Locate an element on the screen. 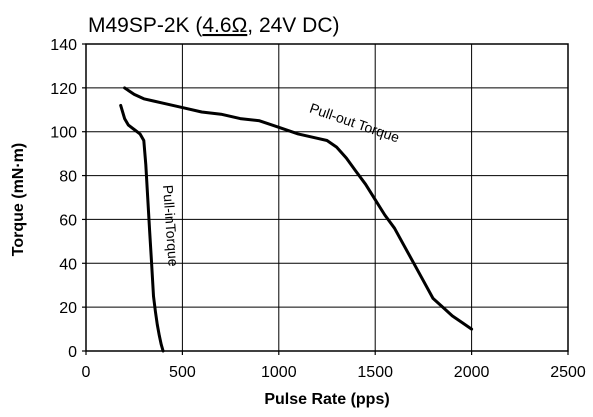 Image resolution: width=593 pixels, height=417 pixels. x-tick-label: 500 is located at coordinates (182, 372).